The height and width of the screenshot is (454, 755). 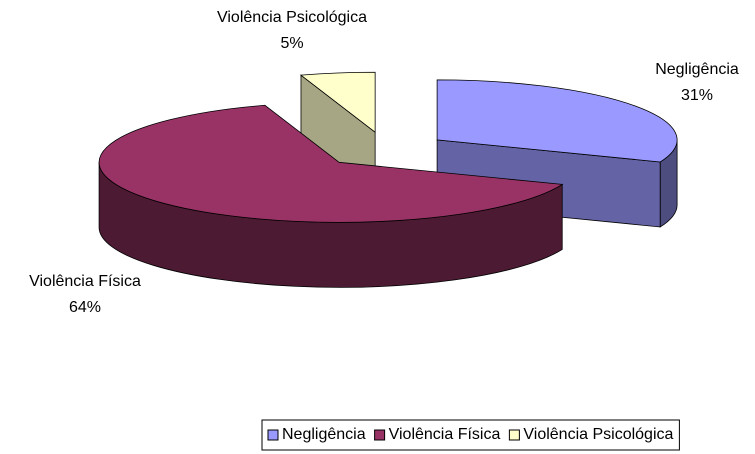 I want to click on legend-label: Violência Física, so click(x=445, y=434).